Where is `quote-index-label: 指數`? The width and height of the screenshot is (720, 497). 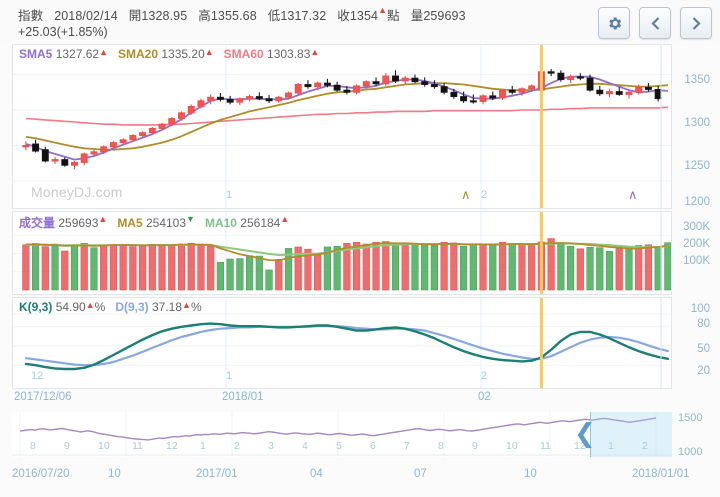 quote-index-label: 指數 is located at coordinates (31, 16).